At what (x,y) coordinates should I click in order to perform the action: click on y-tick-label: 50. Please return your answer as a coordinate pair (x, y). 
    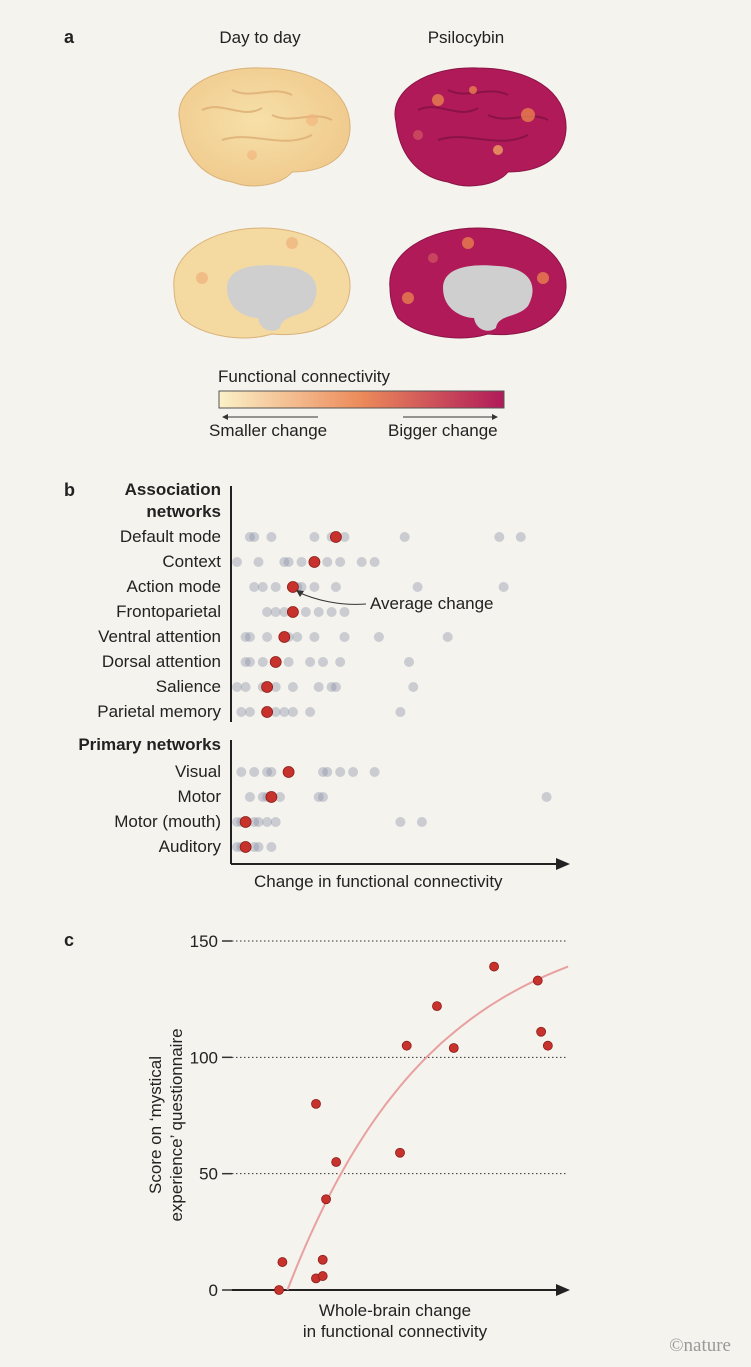
    Looking at the image, I should click on (208, 1174).